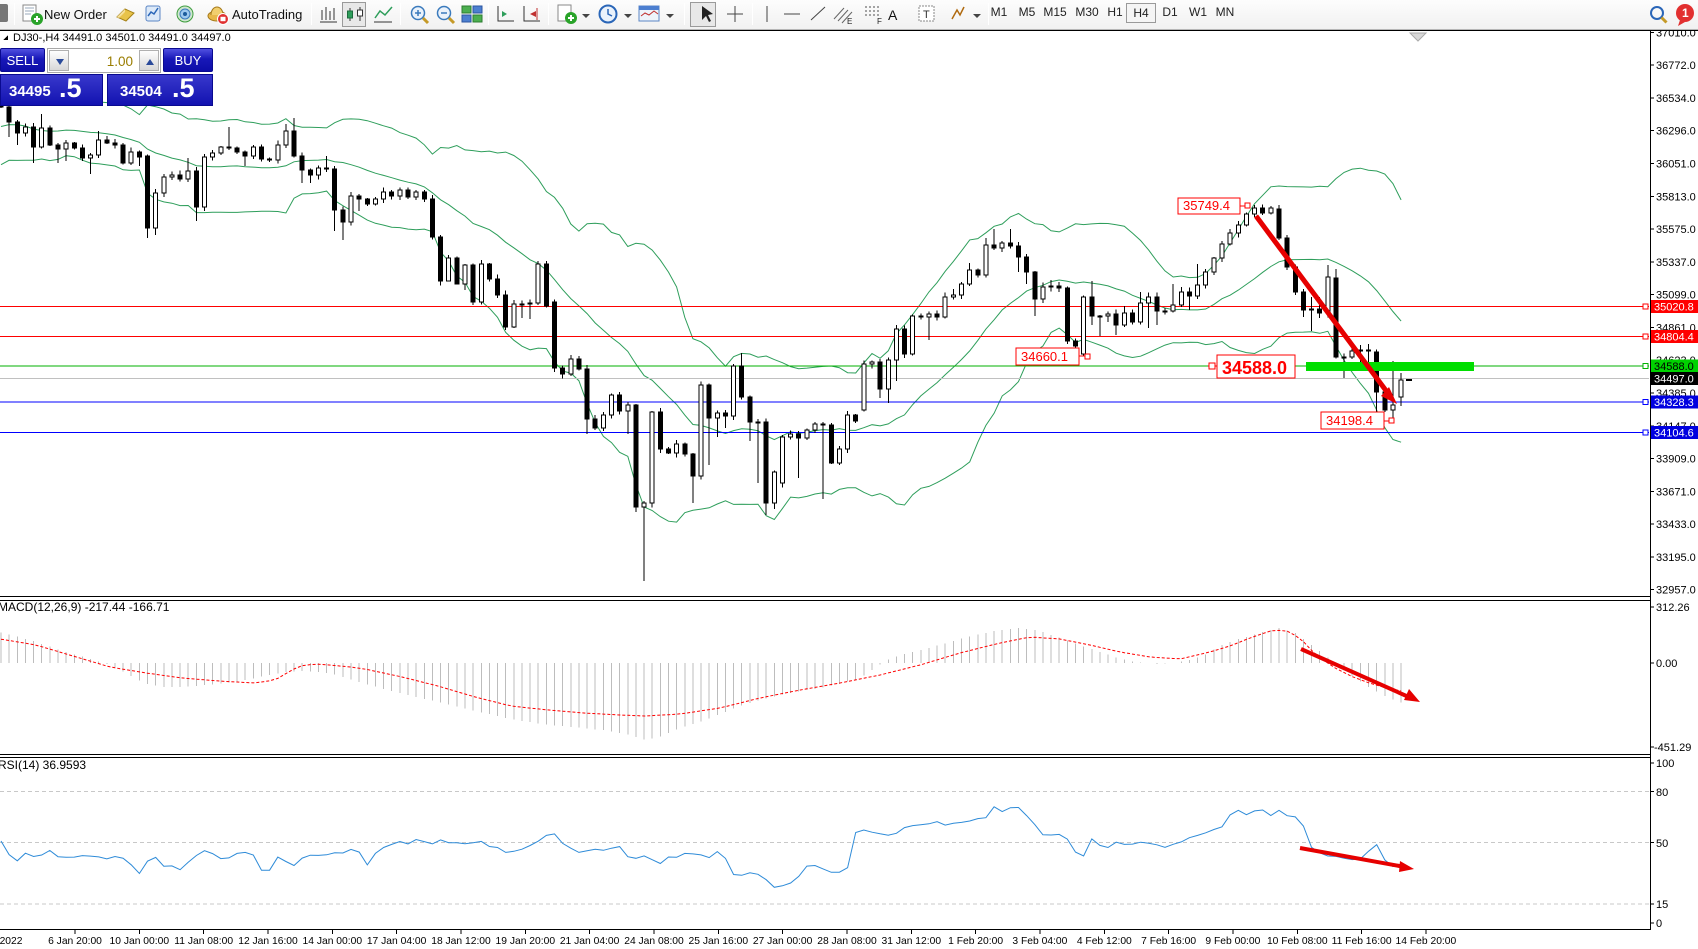  I want to click on svg-text: 36296.0, so click(1676, 132).